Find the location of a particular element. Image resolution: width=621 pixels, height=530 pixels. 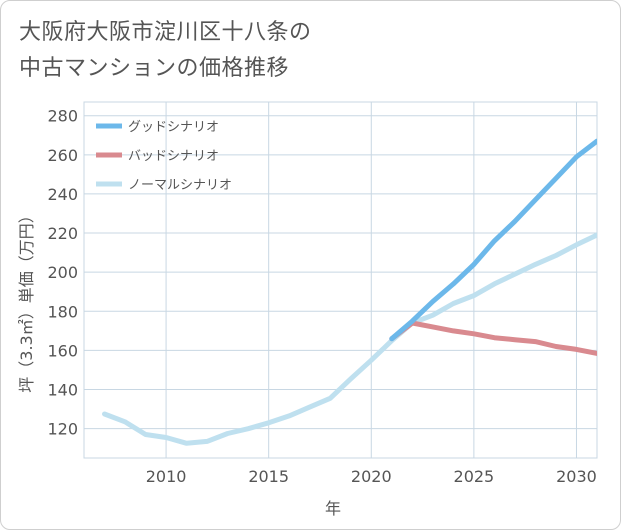

y-tick-label: 260 is located at coordinates (62, 155).